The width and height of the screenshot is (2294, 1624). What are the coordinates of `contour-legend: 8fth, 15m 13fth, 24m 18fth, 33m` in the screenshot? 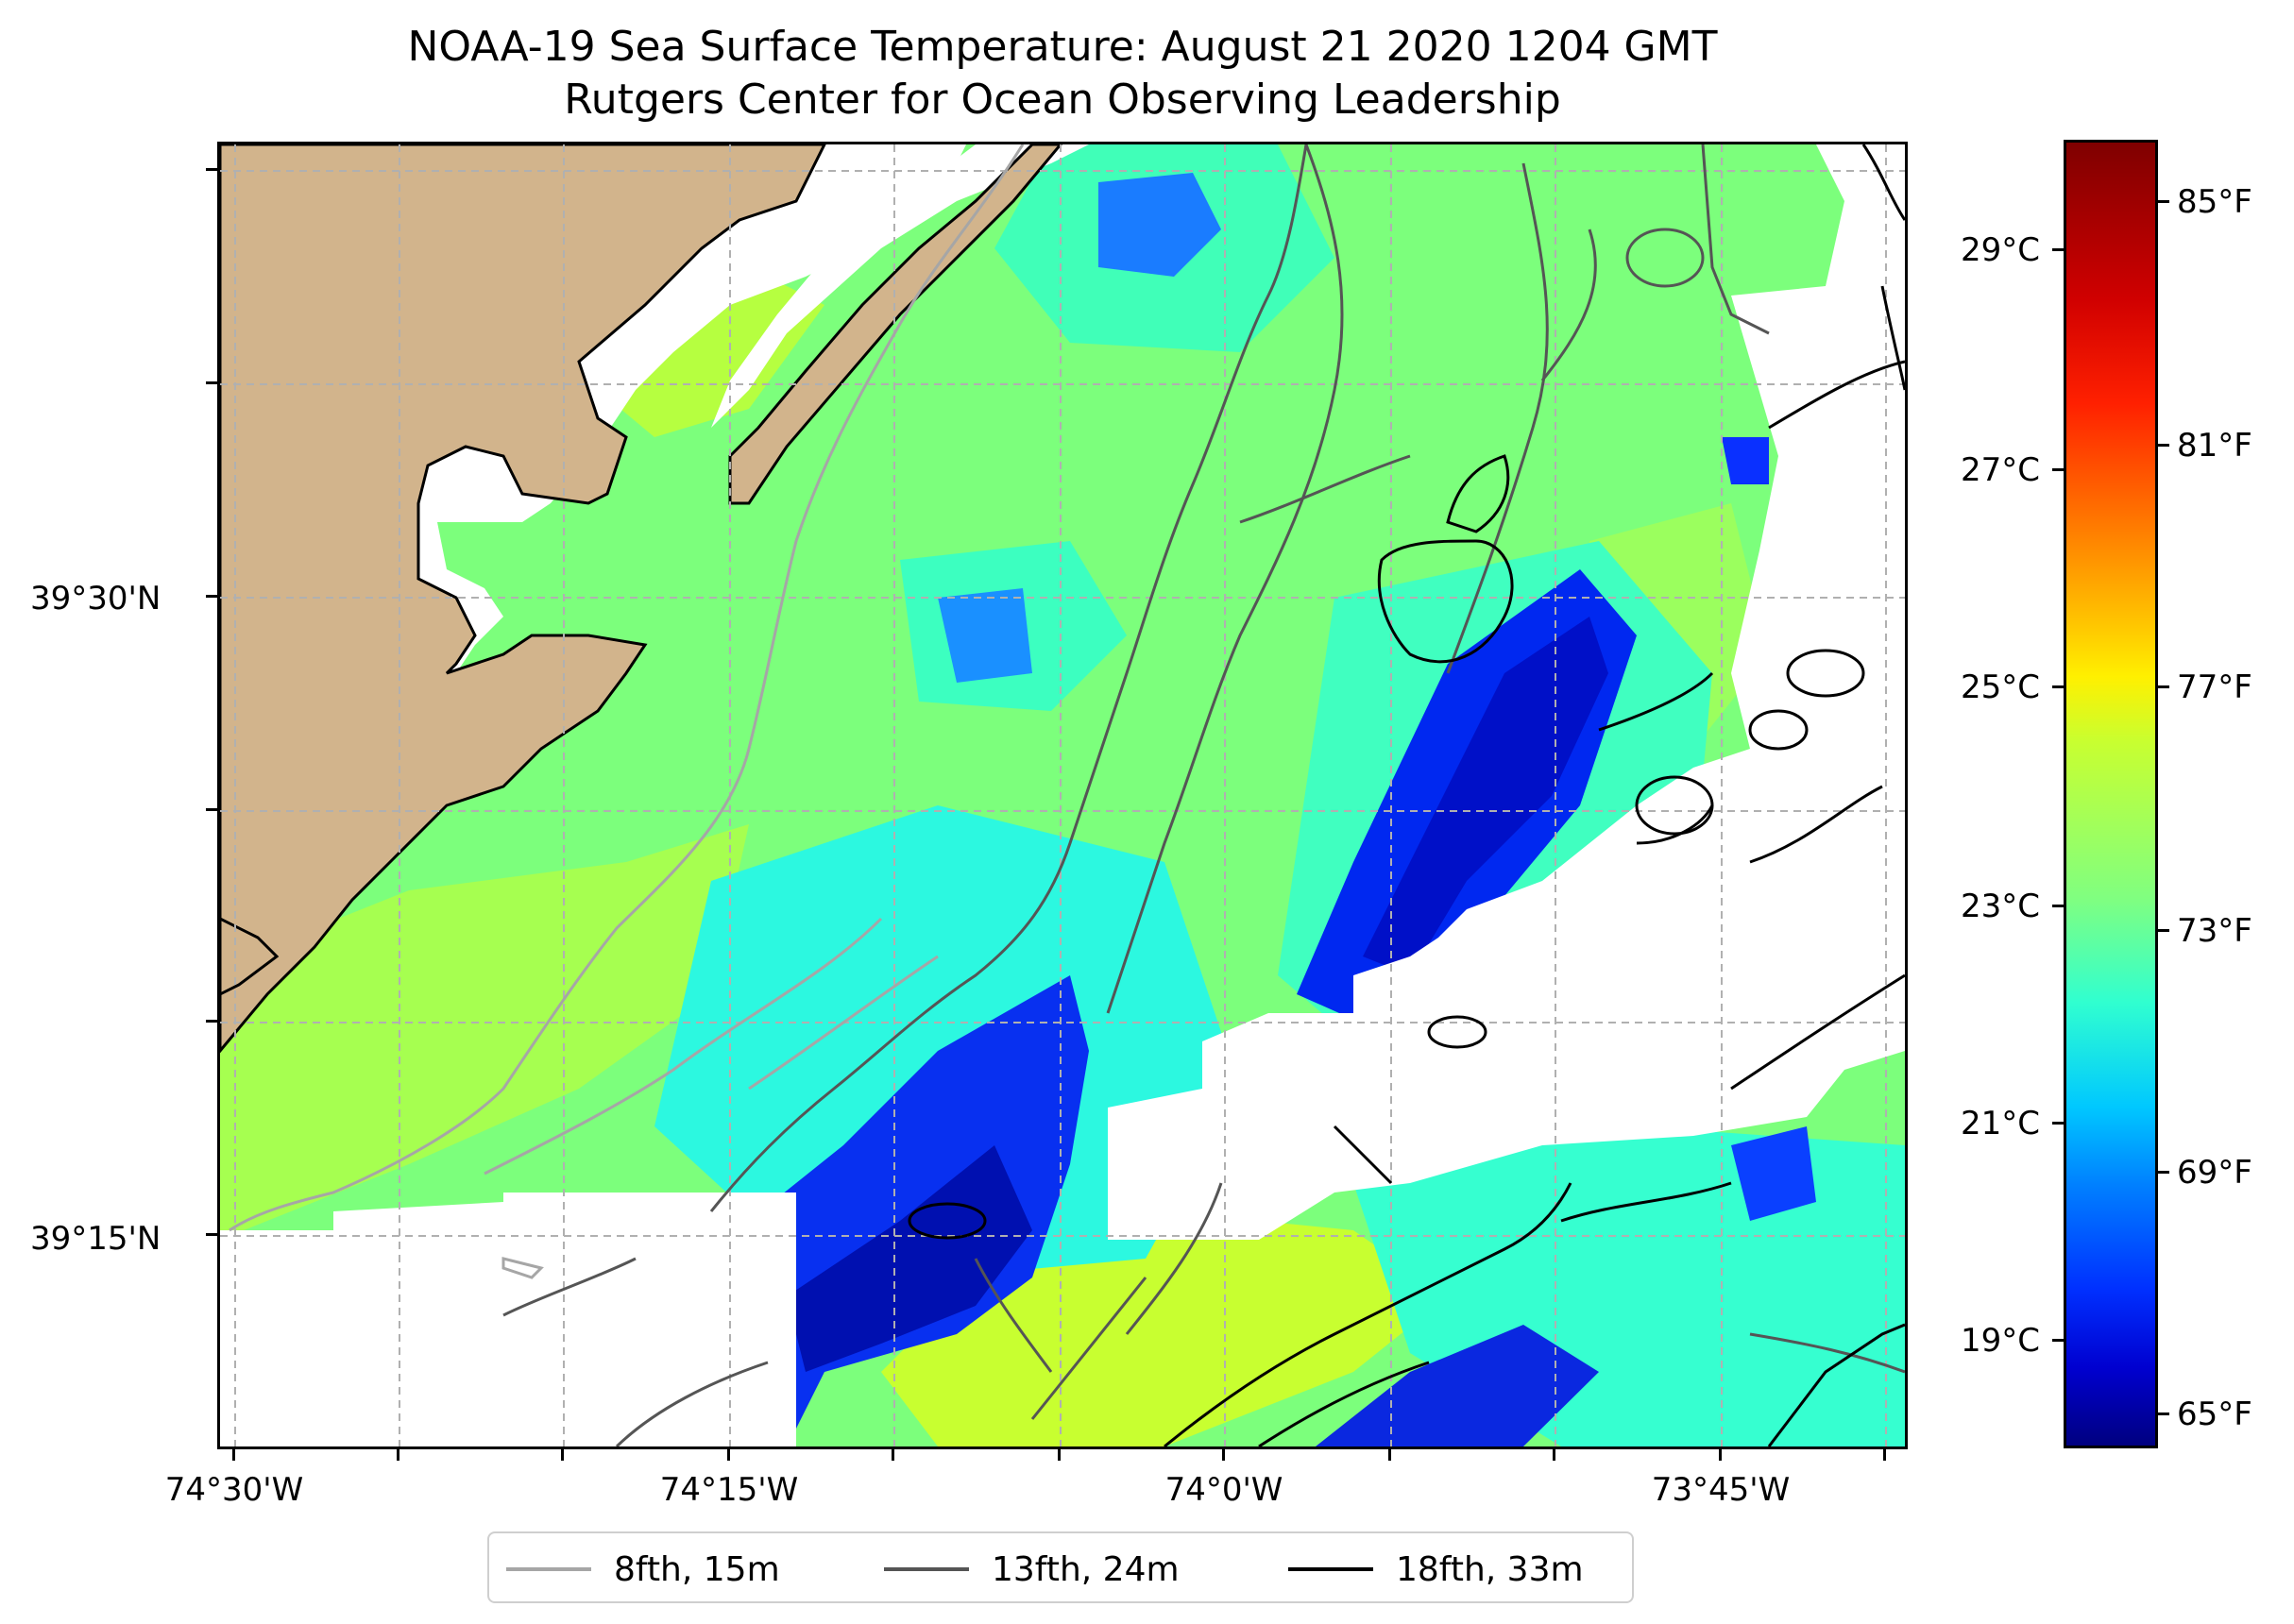 It's located at (1060, 1567).